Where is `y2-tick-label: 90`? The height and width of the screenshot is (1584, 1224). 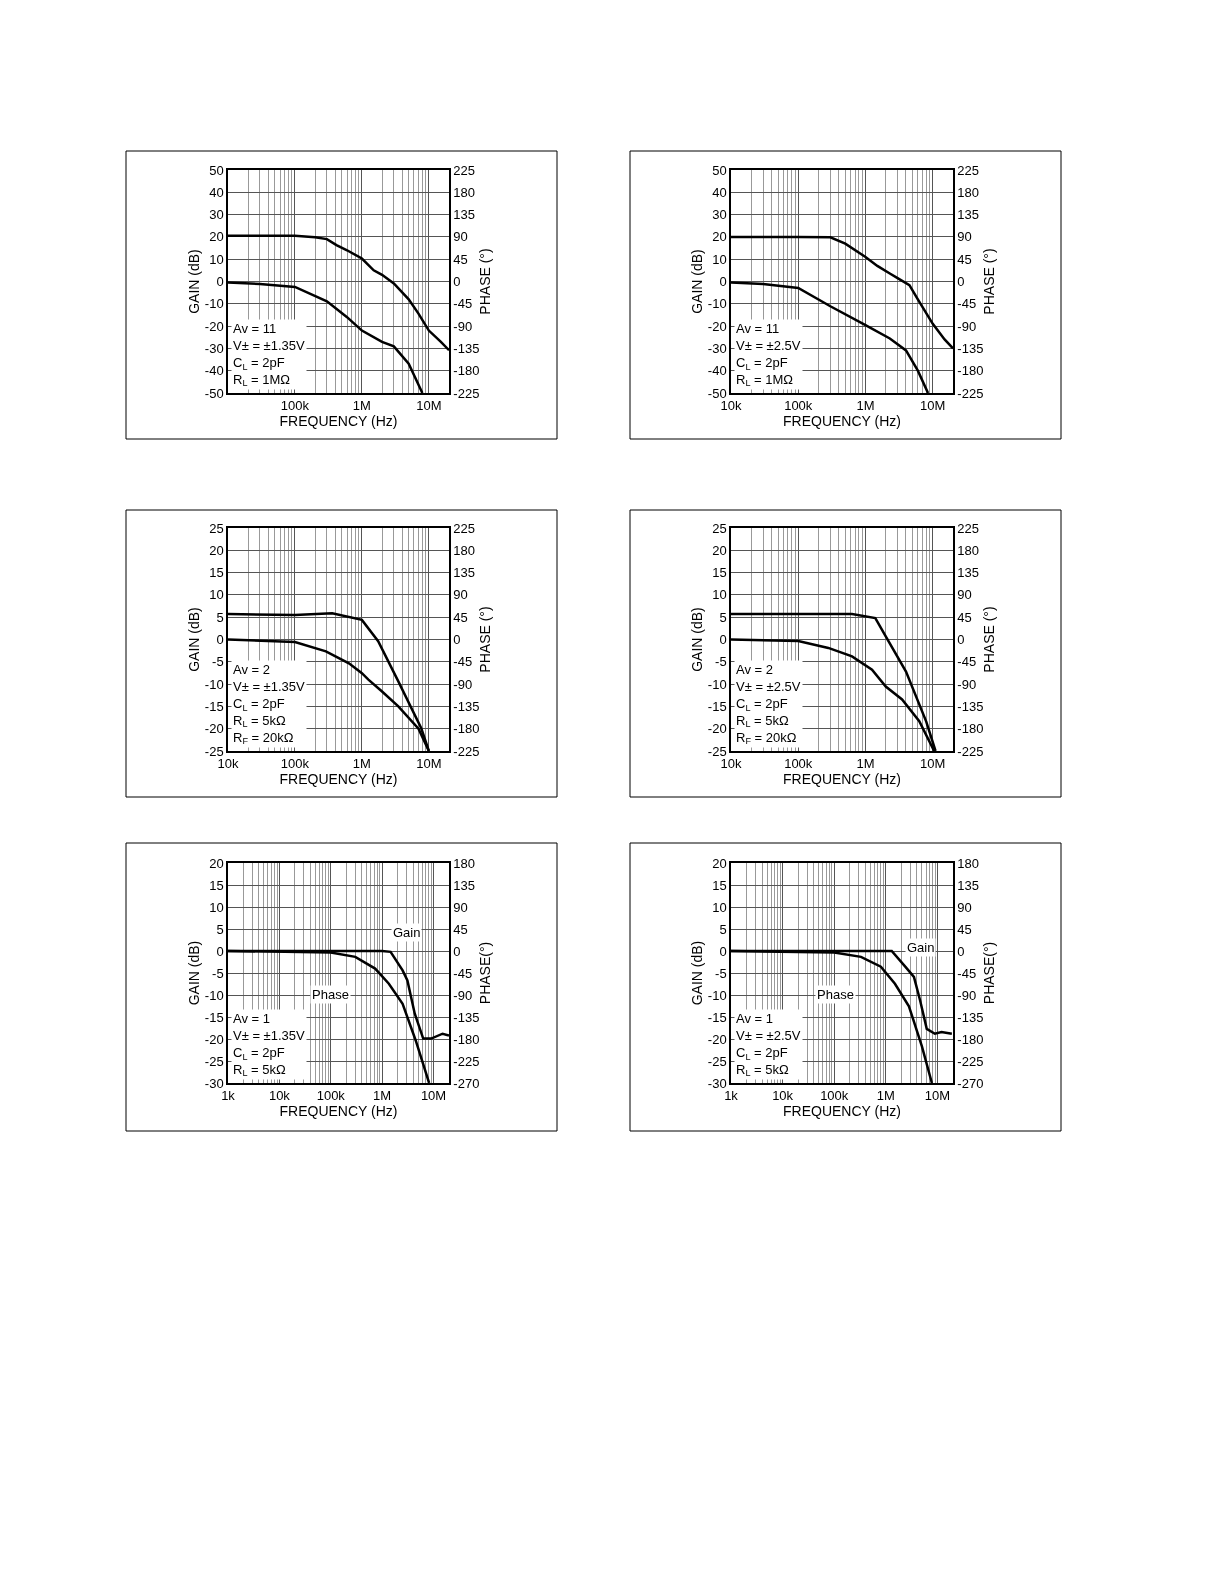
y2-tick-label: 90 is located at coordinates (460, 595).